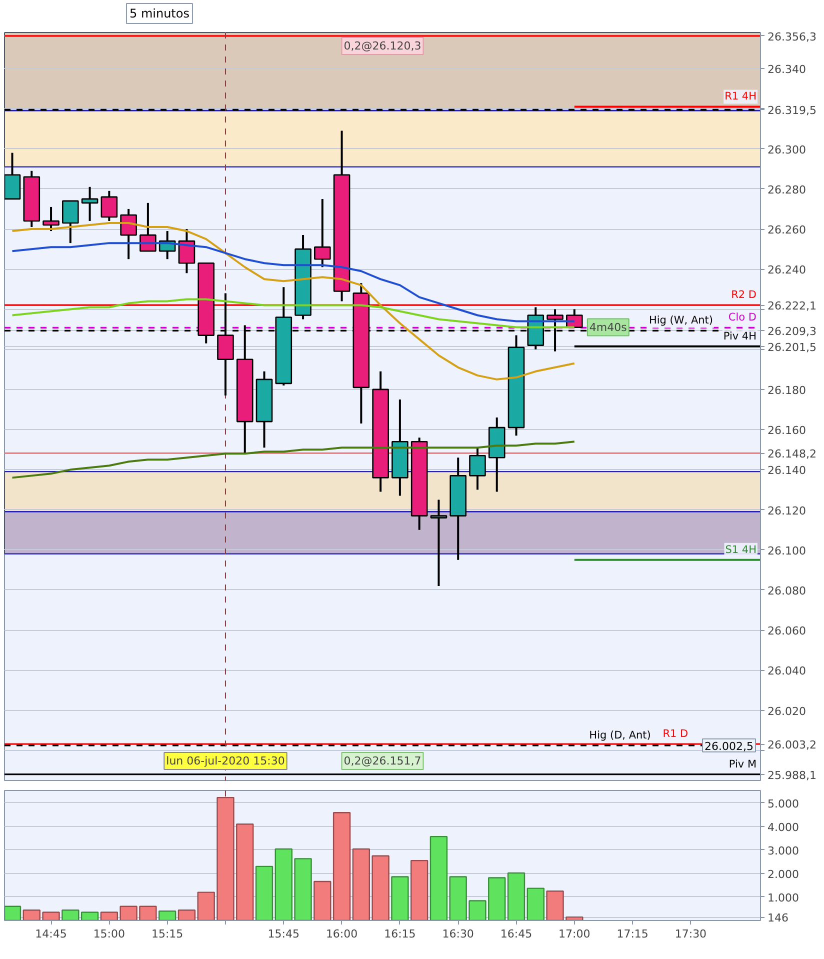  What do you see at coordinates (792, 306) in the screenshot?
I see `y-tick-label: 26.222,1` at bounding box center [792, 306].